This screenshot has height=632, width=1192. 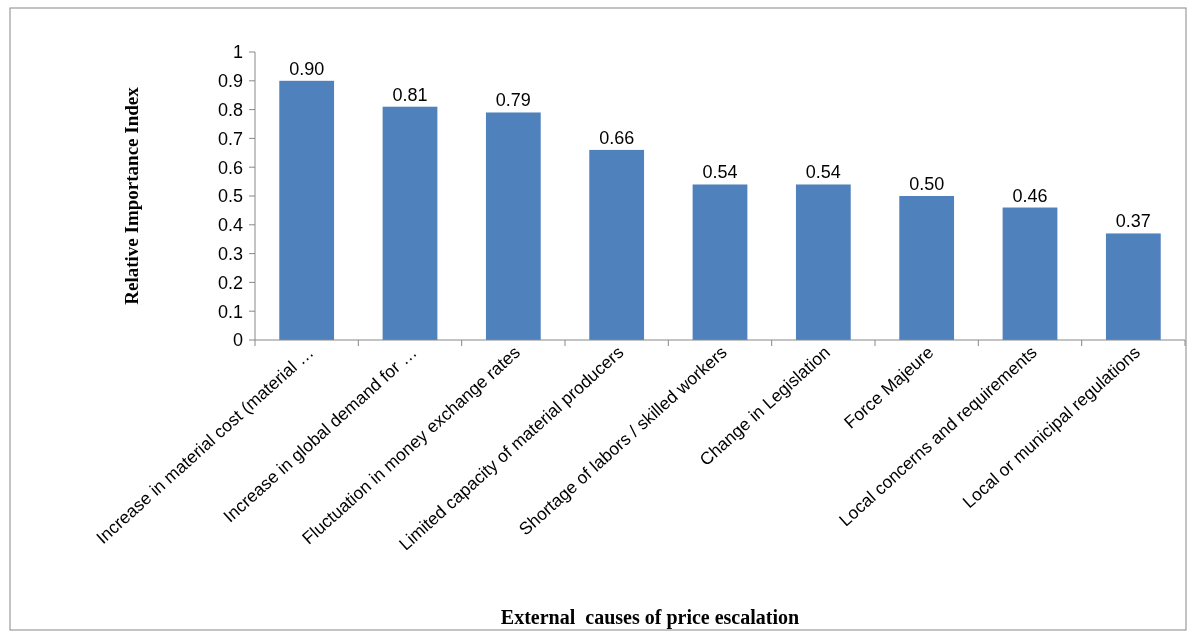 I want to click on y-tick-label: 0, so click(x=237, y=340).